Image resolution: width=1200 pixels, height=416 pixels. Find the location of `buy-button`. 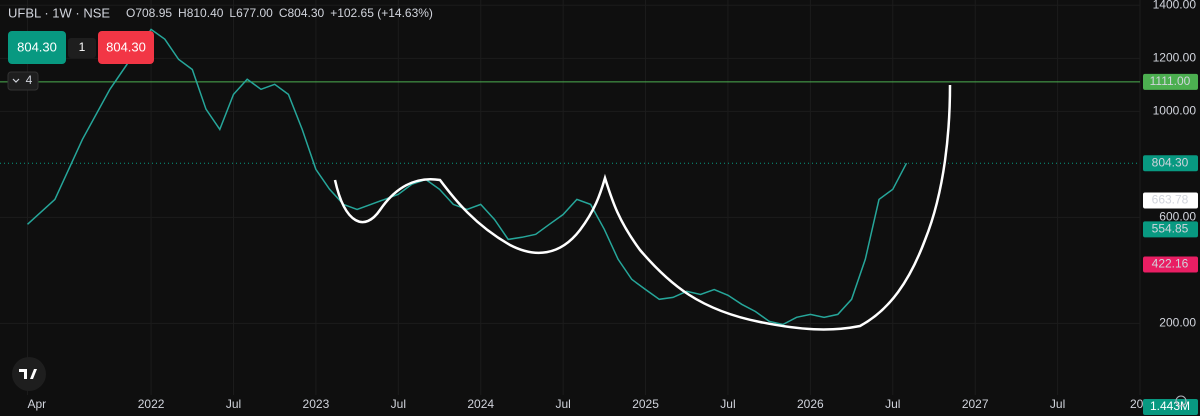

buy-button is located at coordinates (126, 47).